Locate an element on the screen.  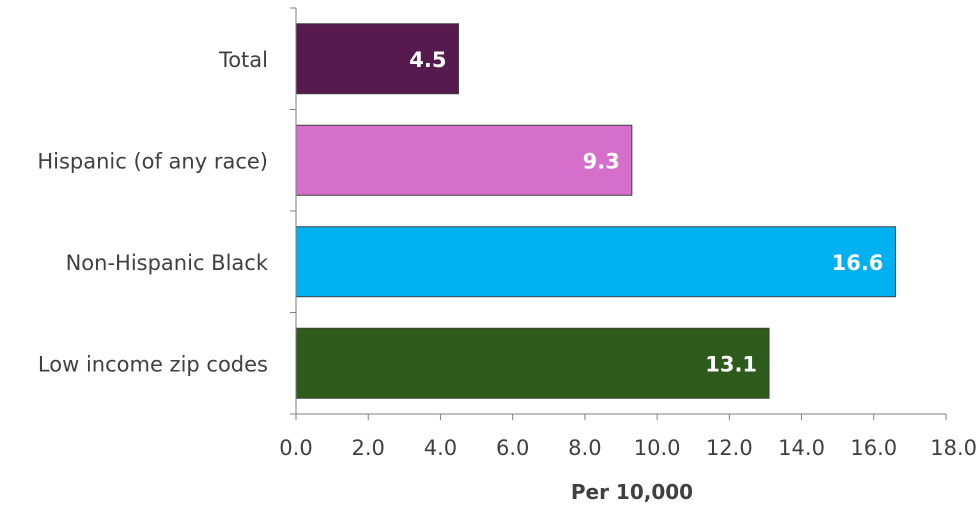
category-label: Hispanic (of any race) is located at coordinates (152, 161).